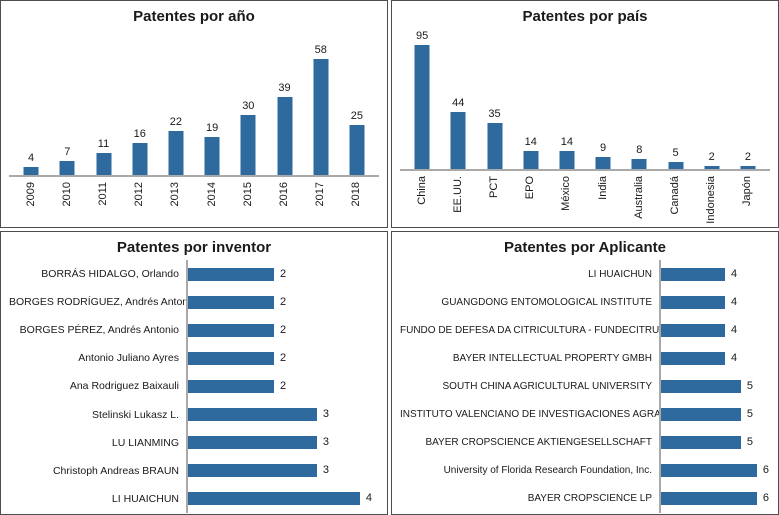 The width and height of the screenshot is (779, 515). I want to click on axis-tick-label: Canadá, so click(675, 195).